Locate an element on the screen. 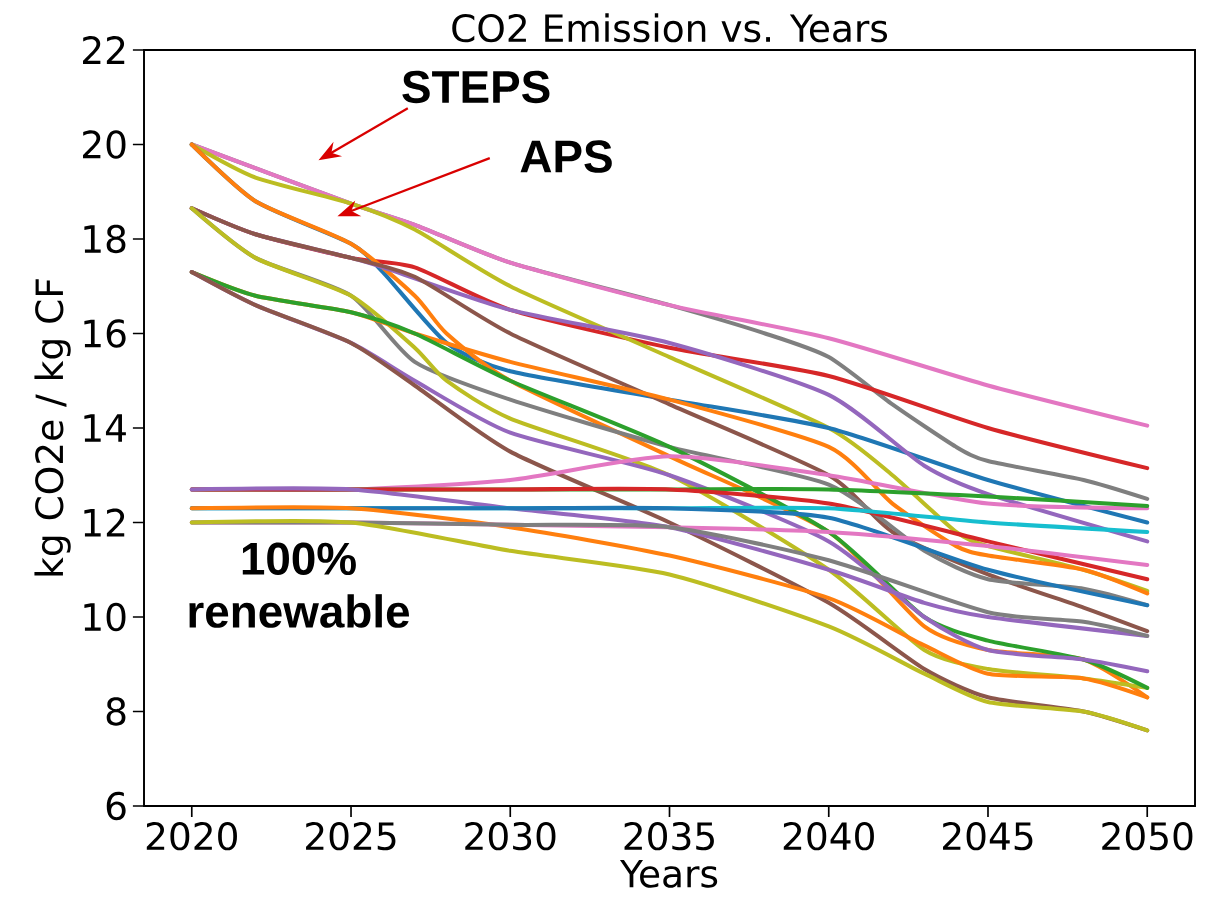 The height and width of the screenshot is (917, 1220). annotation: 100% renewable is located at coordinates (299, 585).